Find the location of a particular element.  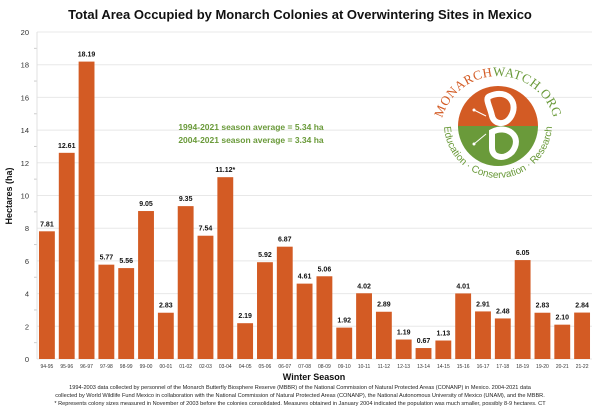

data-label: 5.92 is located at coordinates (265, 255).